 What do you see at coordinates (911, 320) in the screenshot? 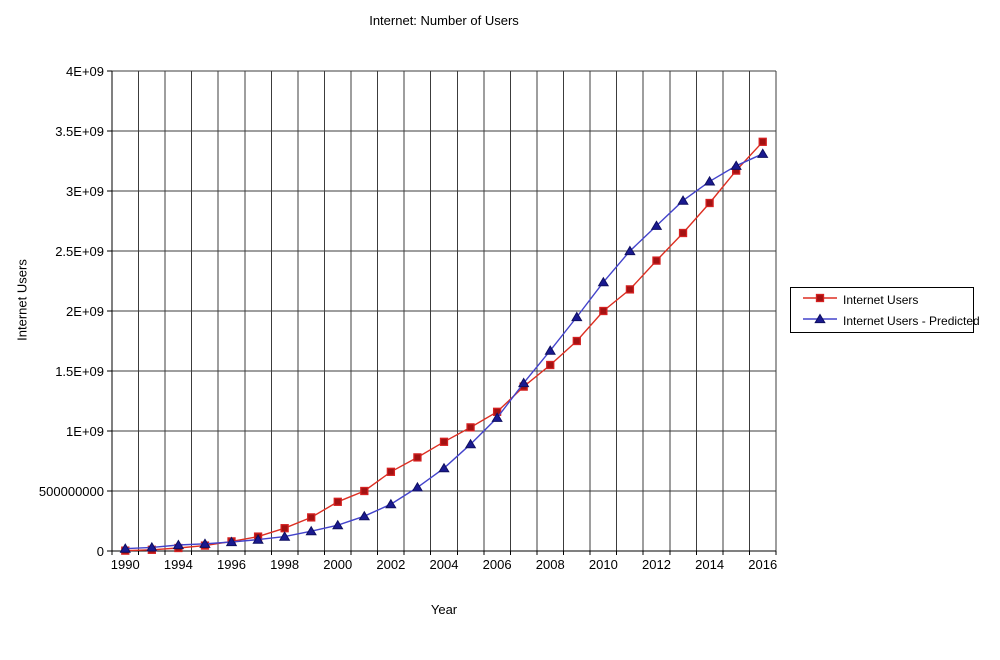
I see `legend-label: Internet Users - Predicted` at bounding box center [911, 320].